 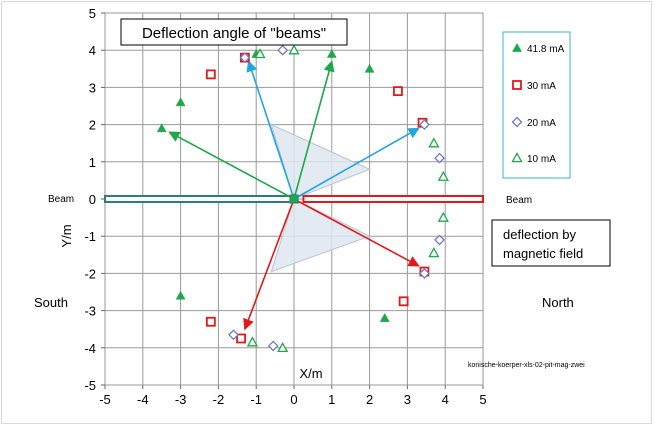 I want to click on cone-layer, so click(x=320, y=198).